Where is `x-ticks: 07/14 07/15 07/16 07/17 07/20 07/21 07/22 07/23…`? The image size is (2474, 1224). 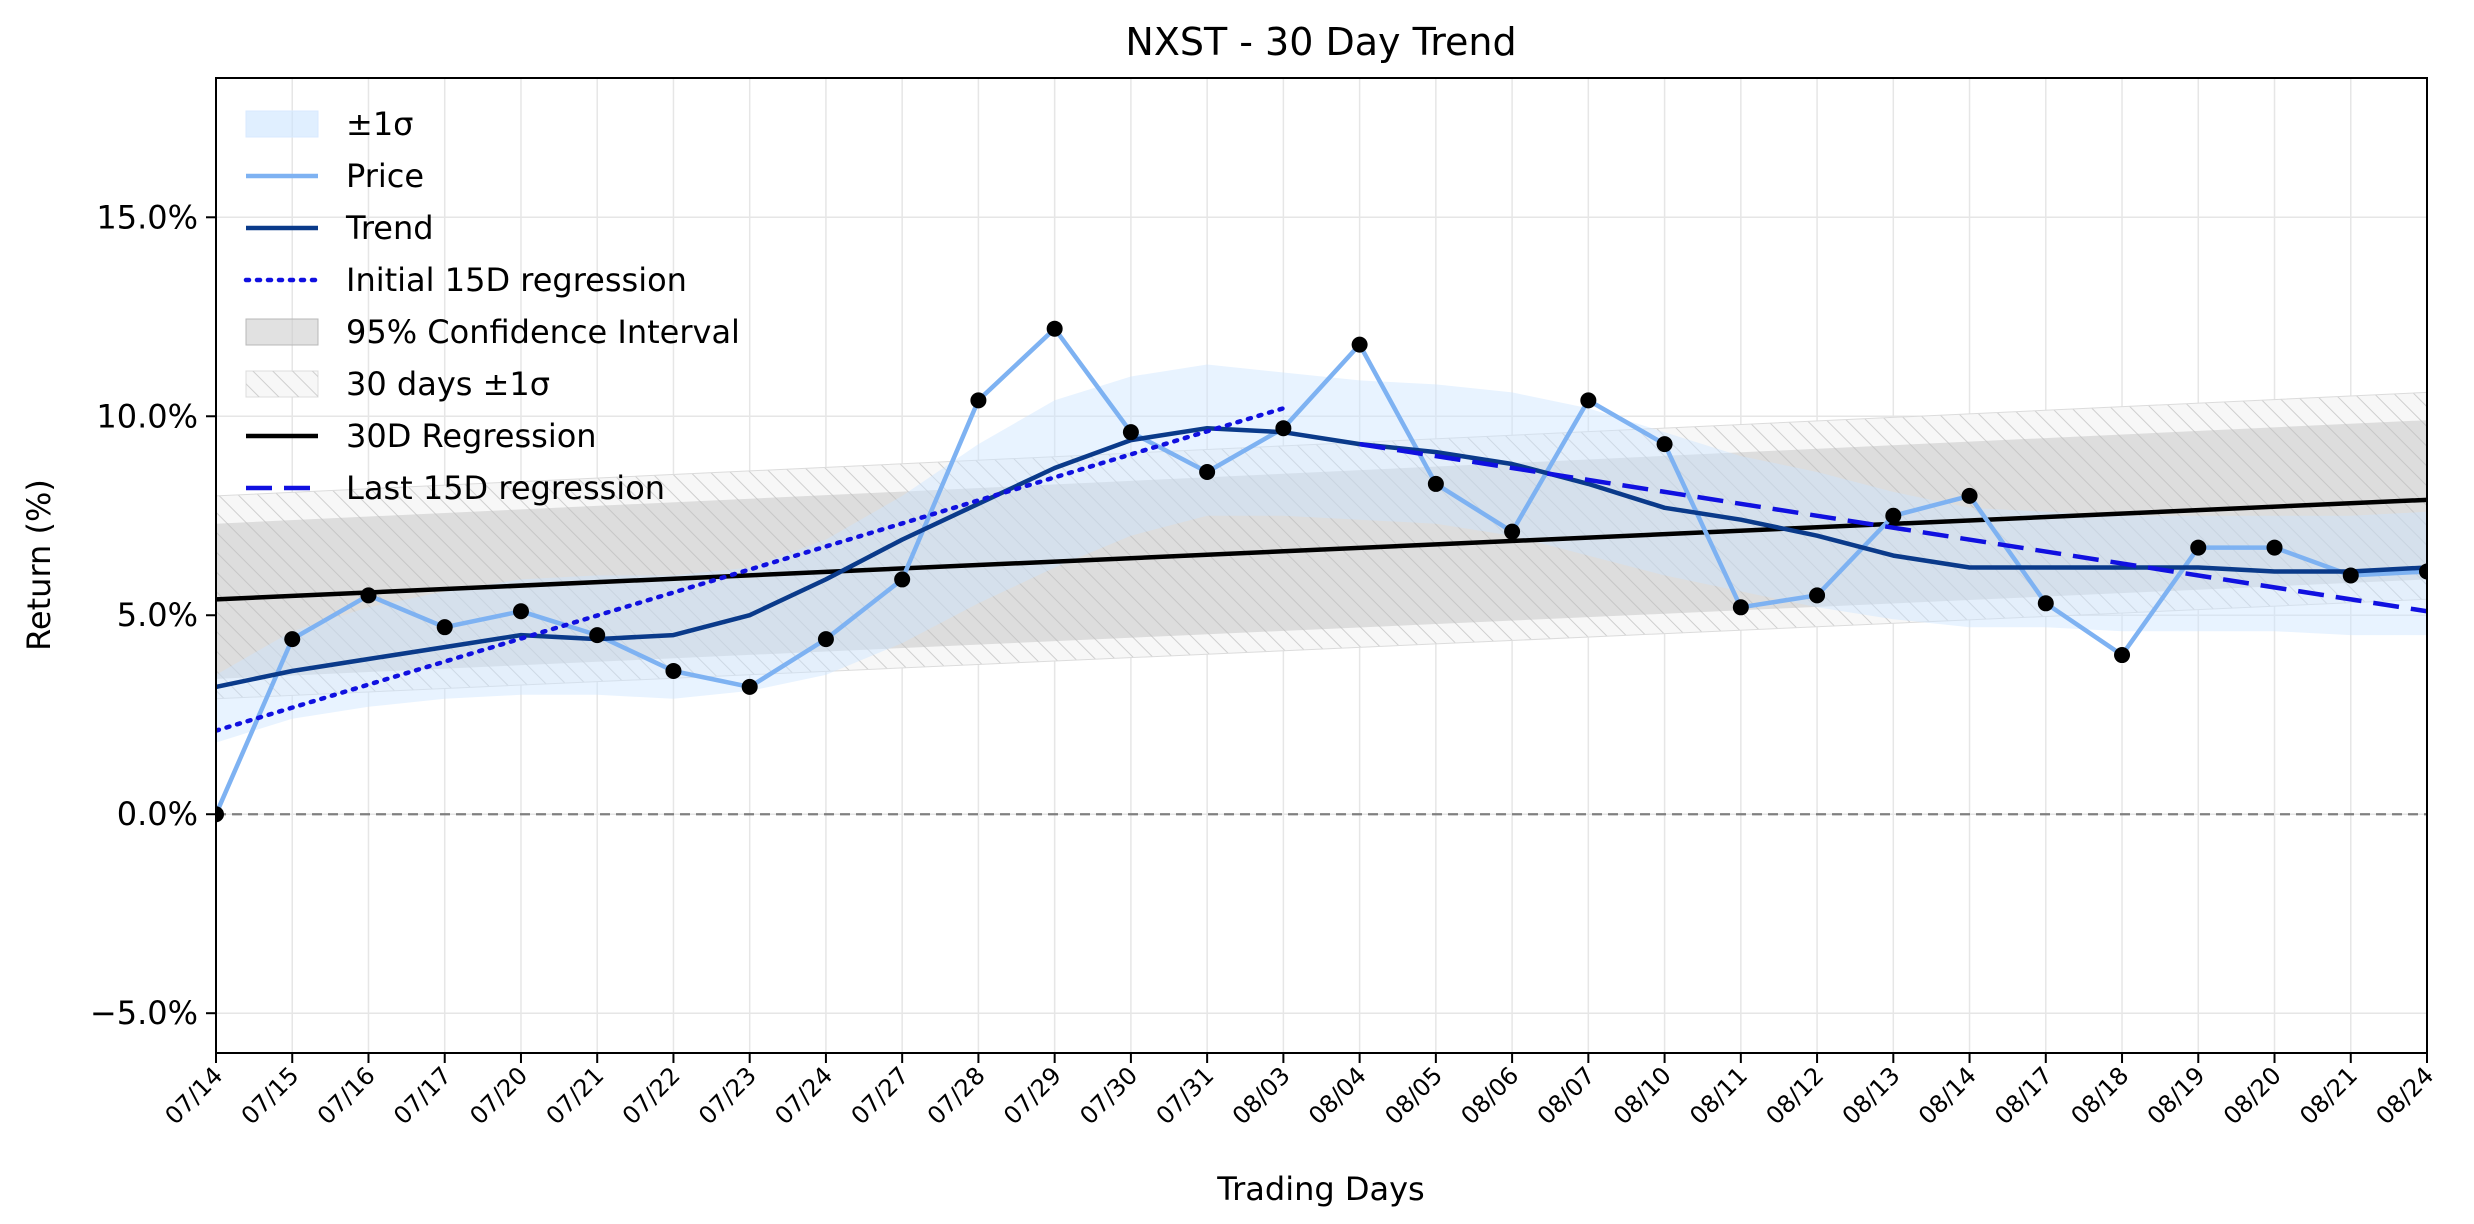 x-ticks: 07/14 07/15 07/16 07/17 07/20 07/21 07/22 07/23… is located at coordinates (1300, 1091).